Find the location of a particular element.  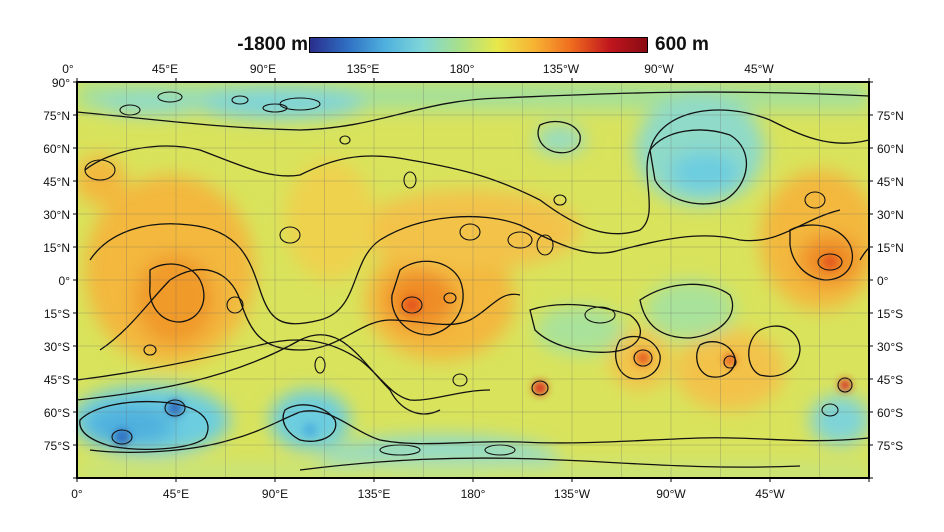

right-lat-label: 30°N is located at coordinates (890, 215).